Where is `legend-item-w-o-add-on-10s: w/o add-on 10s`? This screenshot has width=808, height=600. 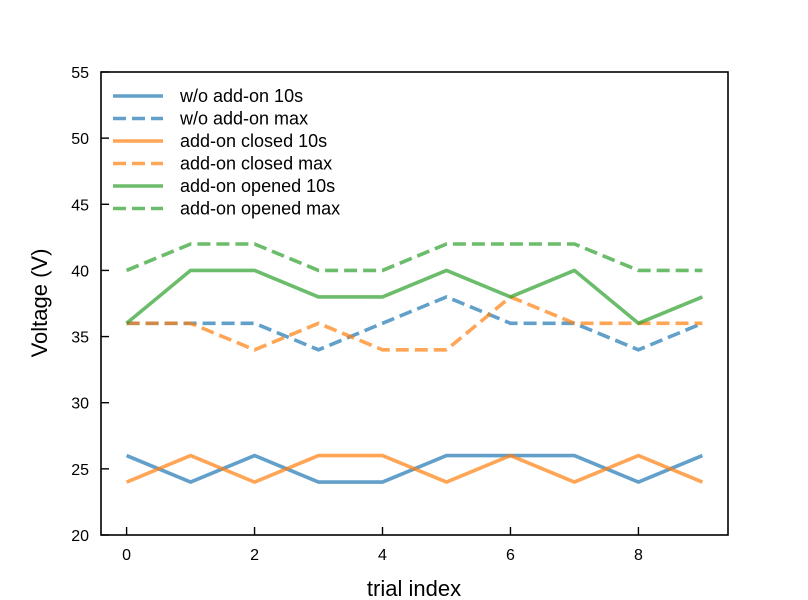 legend-item-w-o-add-on-10s: w/o add-on 10s is located at coordinates (208, 96).